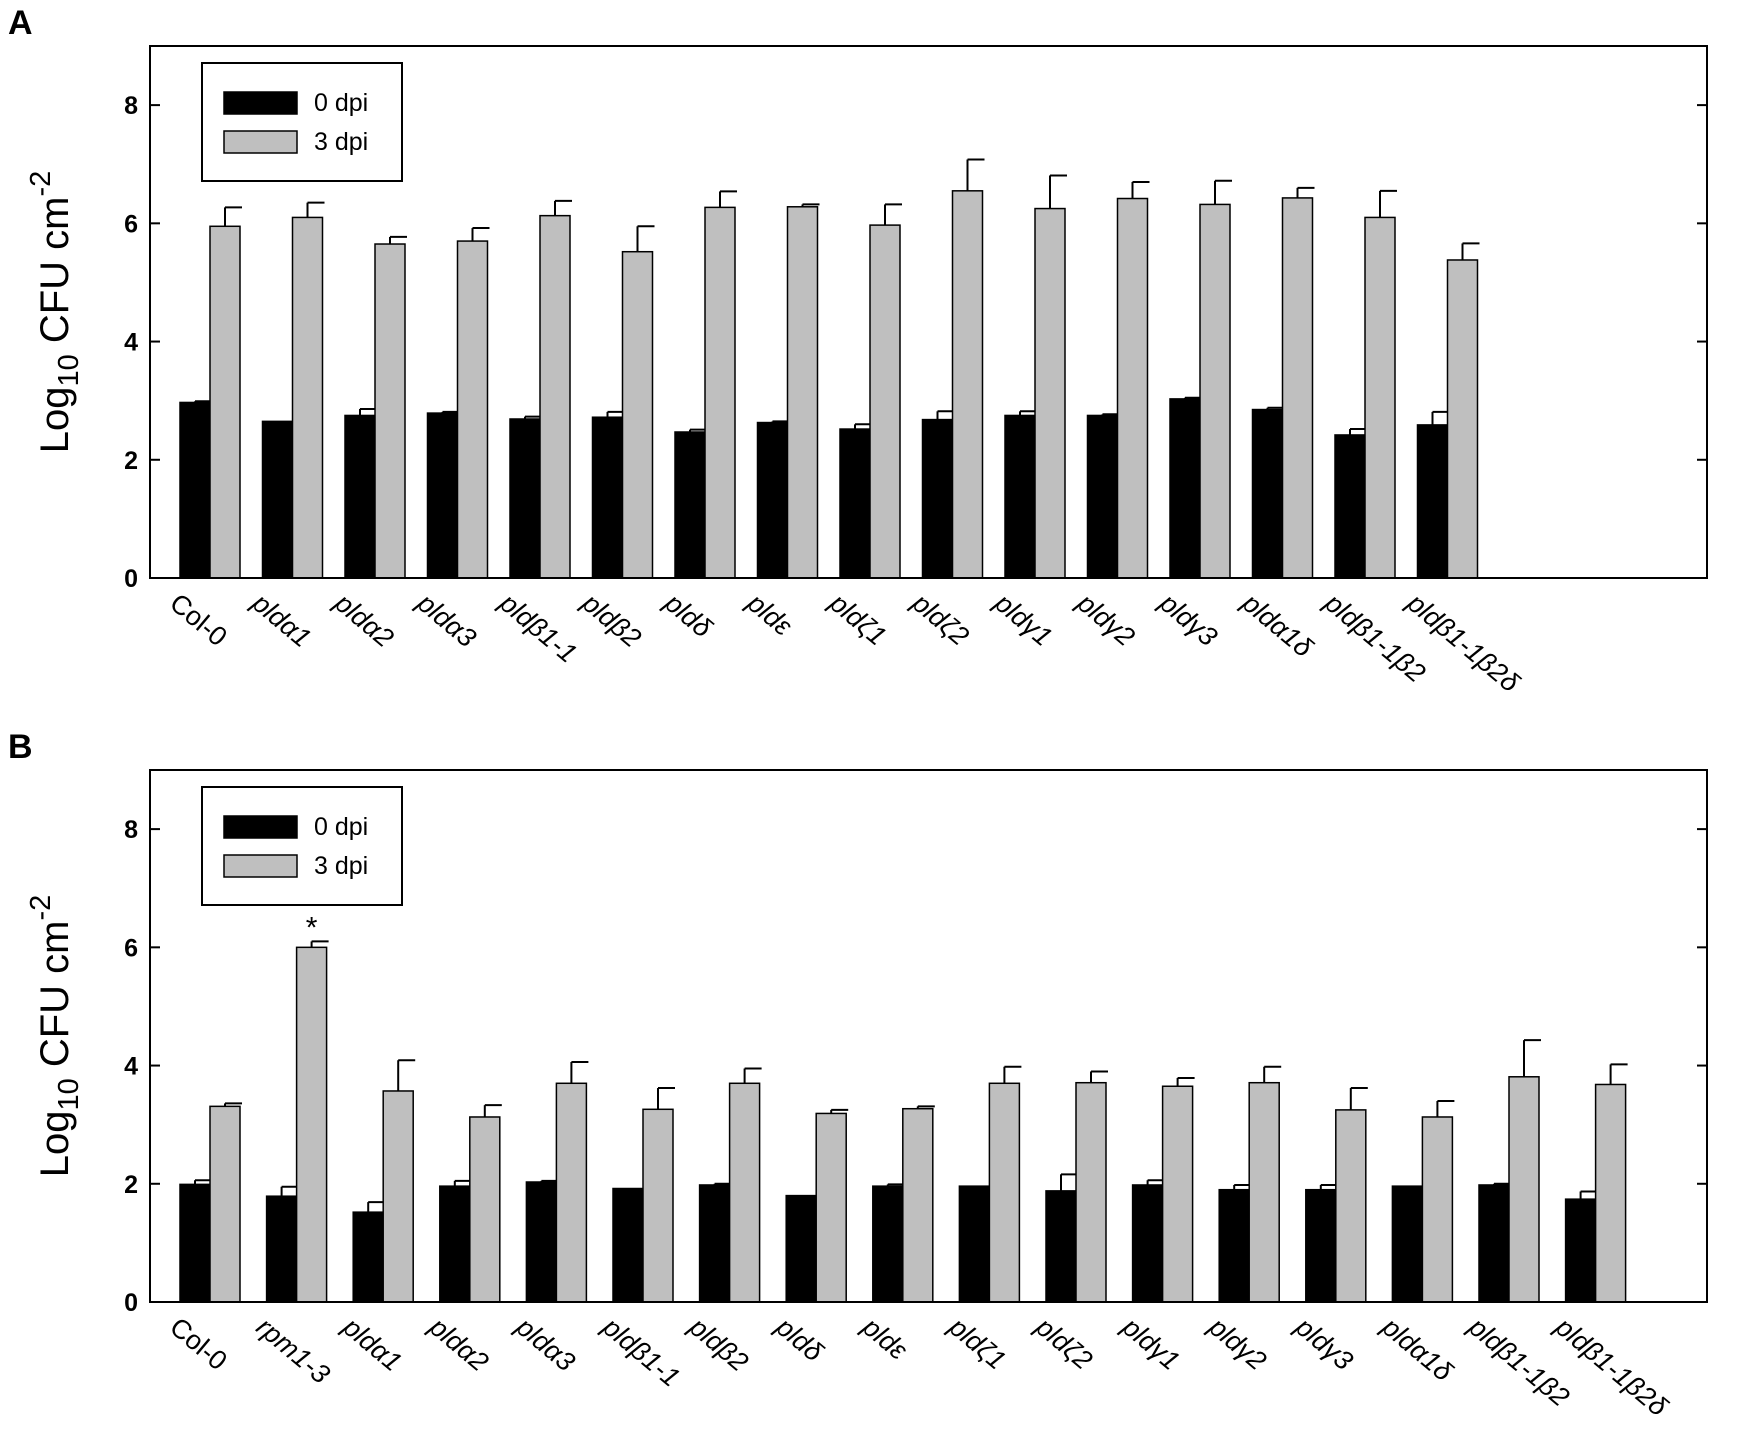 Image resolution: width=1750 pixels, height=1449 pixels. Describe the element at coordinates (940, 619) in the screenshot. I see `x-tick-label: pldζ2` at that location.